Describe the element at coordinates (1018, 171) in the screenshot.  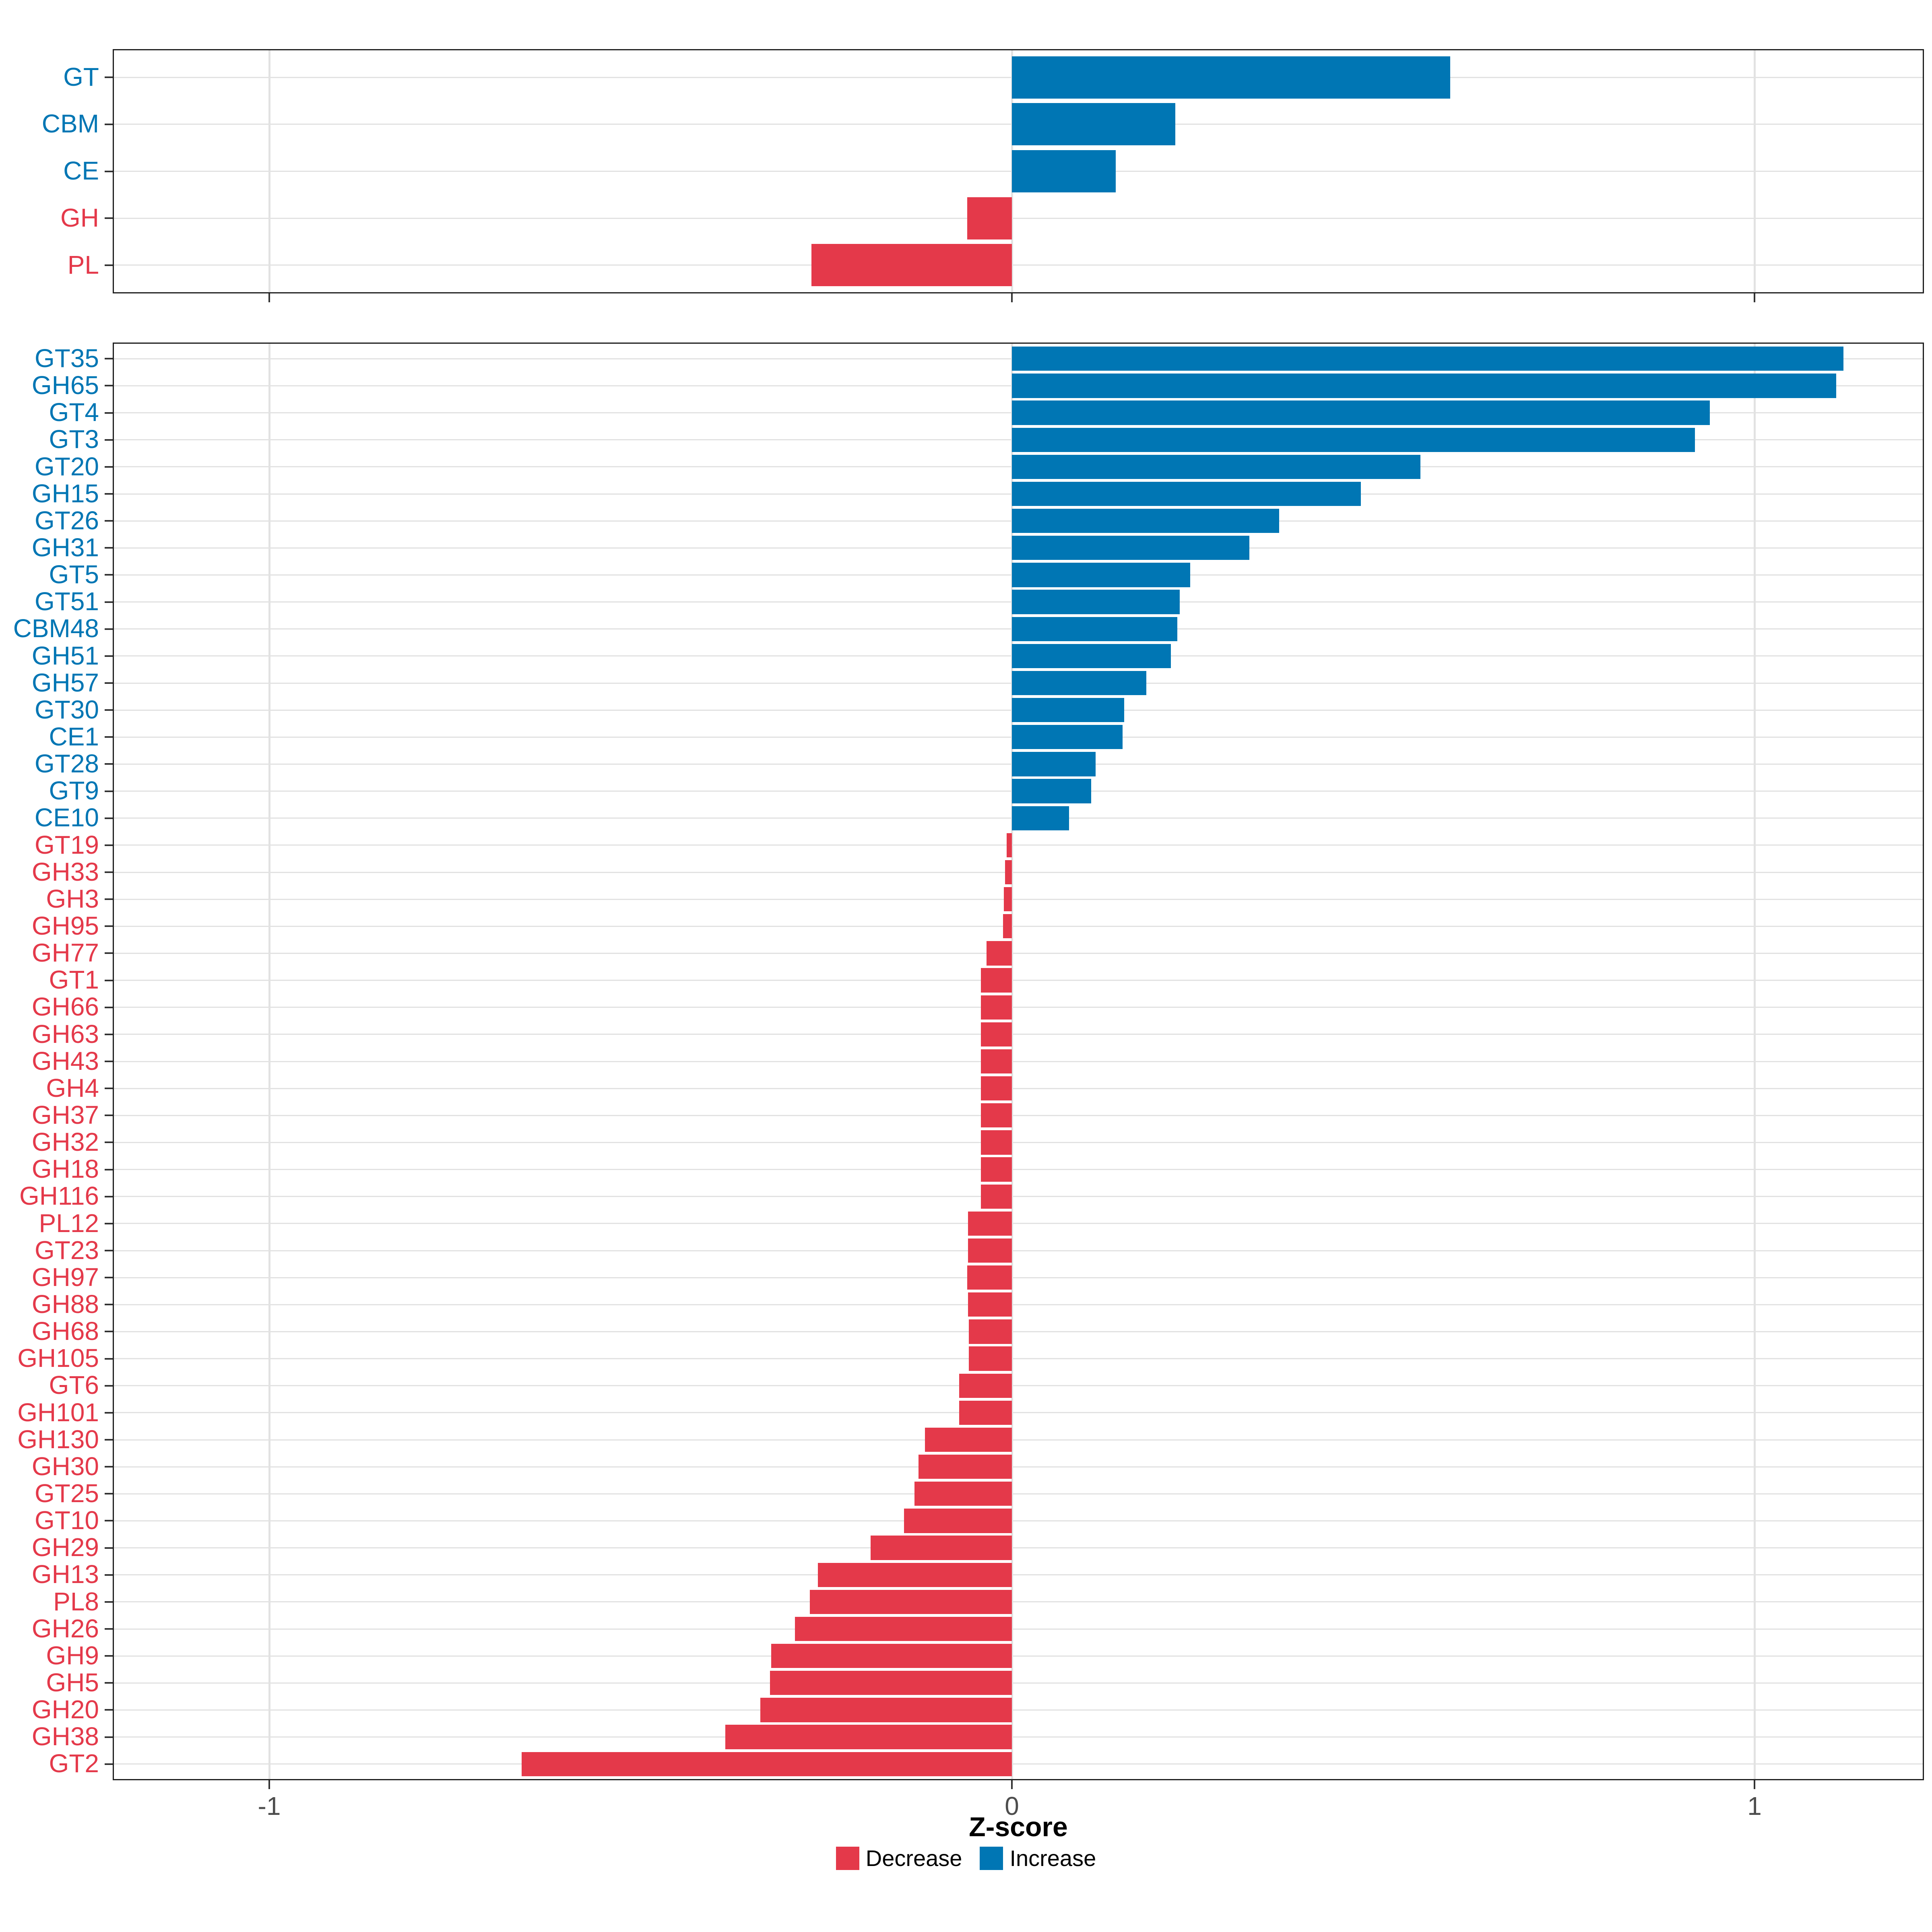
I see `panel-border` at that location.